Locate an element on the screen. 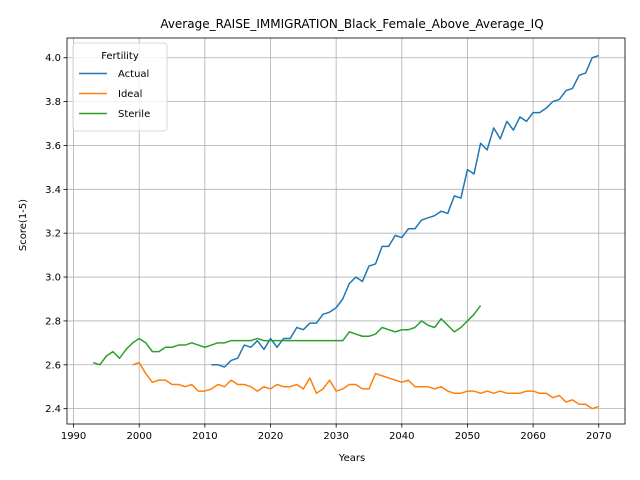 Image resolution: width=640 pixels, height=480 pixels. y-axis-label: Score(1-5) is located at coordinates (23, 225).